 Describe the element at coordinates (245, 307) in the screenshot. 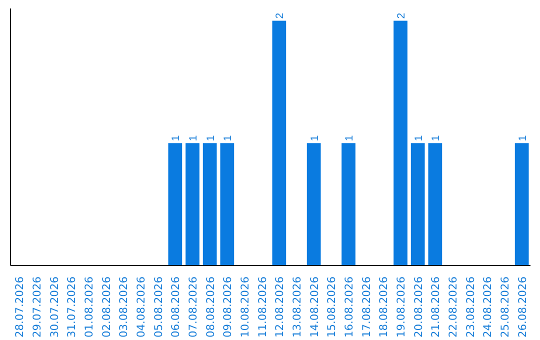

I see `x-tick-label: 10.08.2026` at that location.